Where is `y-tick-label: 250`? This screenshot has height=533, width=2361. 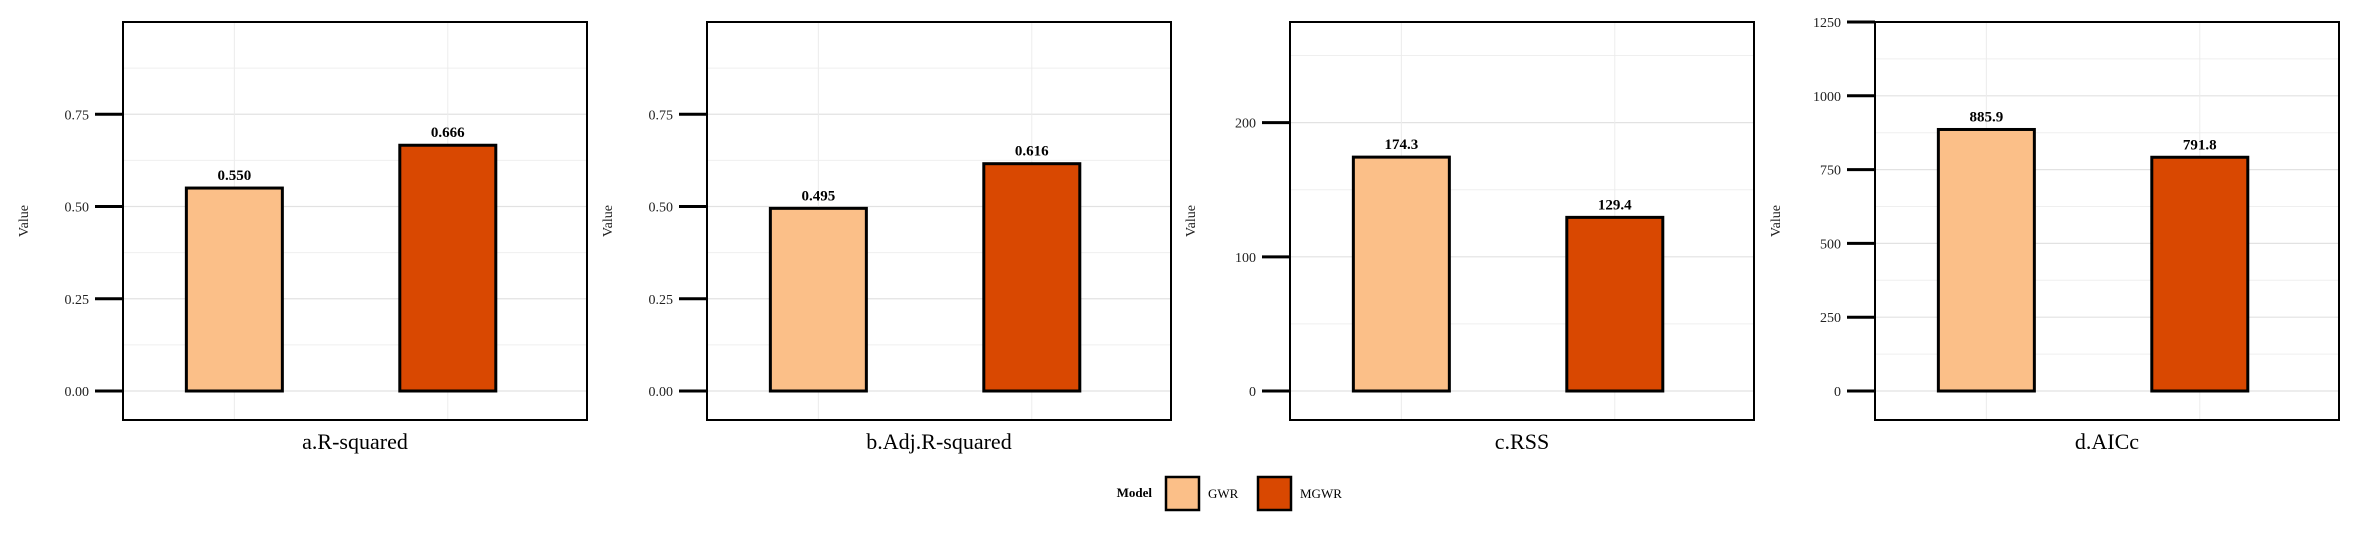
y-tick-label: 250 is located at coordinates (1830, 318).